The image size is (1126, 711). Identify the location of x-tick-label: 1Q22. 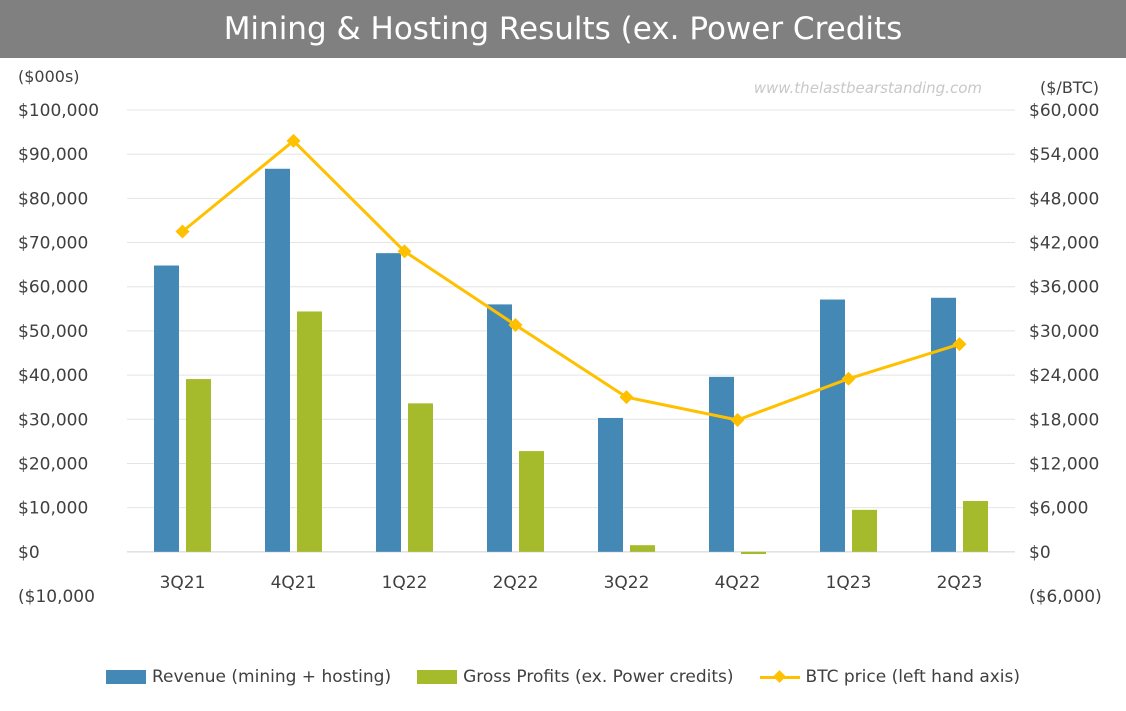
(405, 583).